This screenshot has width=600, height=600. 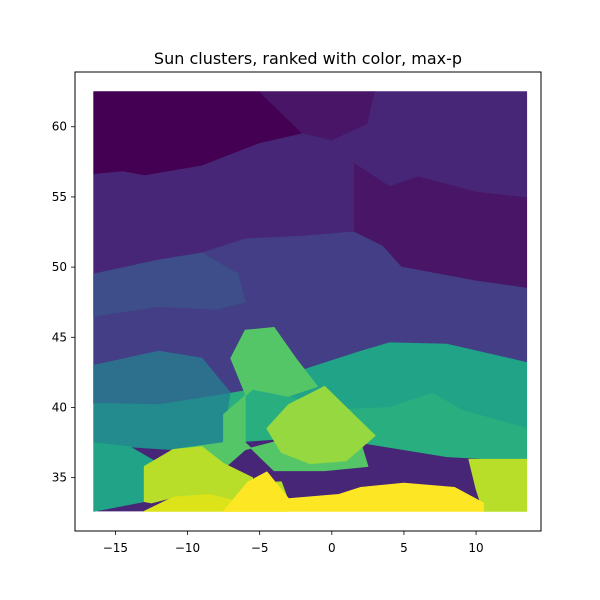 What do you see at coordinates (293, 543) in the screenshot?
I see `x-axis: −15 −10 −5 0 5 10` at bounding box center [293, 543].